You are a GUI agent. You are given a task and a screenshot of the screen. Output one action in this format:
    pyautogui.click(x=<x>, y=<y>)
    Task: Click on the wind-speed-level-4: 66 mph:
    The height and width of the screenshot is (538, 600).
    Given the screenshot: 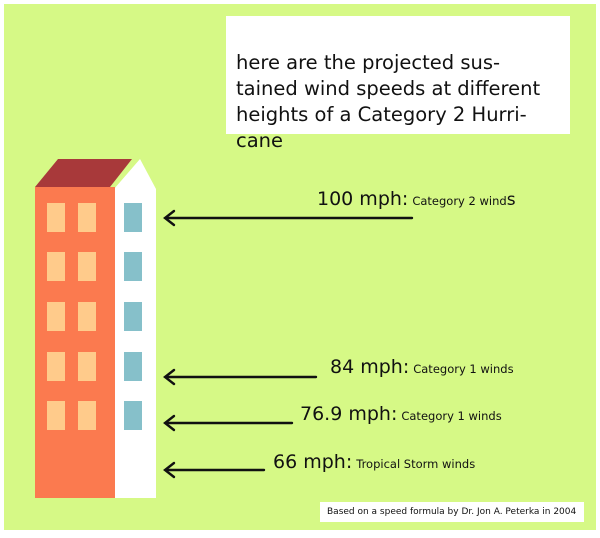 What is the action you would take?
    pyautogui.click(x=313, y=462)
    